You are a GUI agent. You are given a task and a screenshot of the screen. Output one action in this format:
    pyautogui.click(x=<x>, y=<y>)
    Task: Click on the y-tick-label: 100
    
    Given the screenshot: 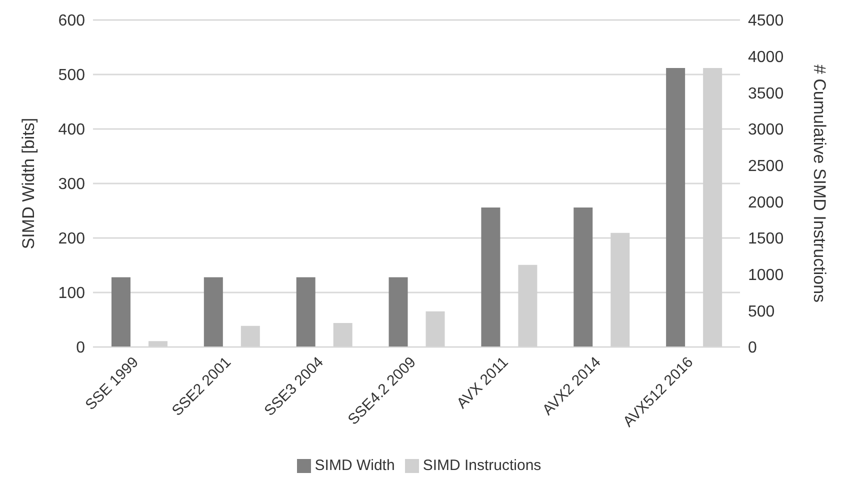 What is the action you would take?
    pyautogui.click(x=72, y=293)
    